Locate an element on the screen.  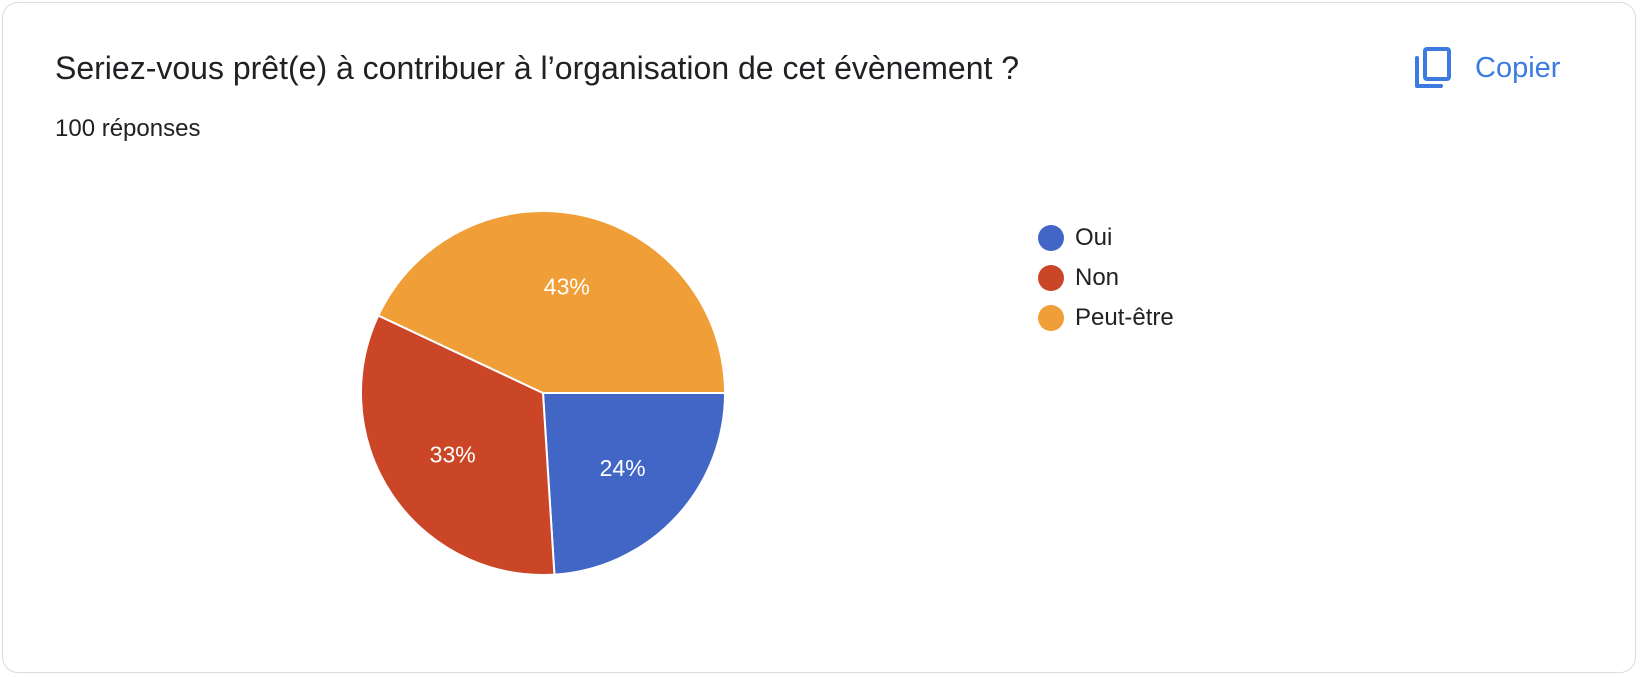
legend-label: Oui is located at coordinates (1094, 237).